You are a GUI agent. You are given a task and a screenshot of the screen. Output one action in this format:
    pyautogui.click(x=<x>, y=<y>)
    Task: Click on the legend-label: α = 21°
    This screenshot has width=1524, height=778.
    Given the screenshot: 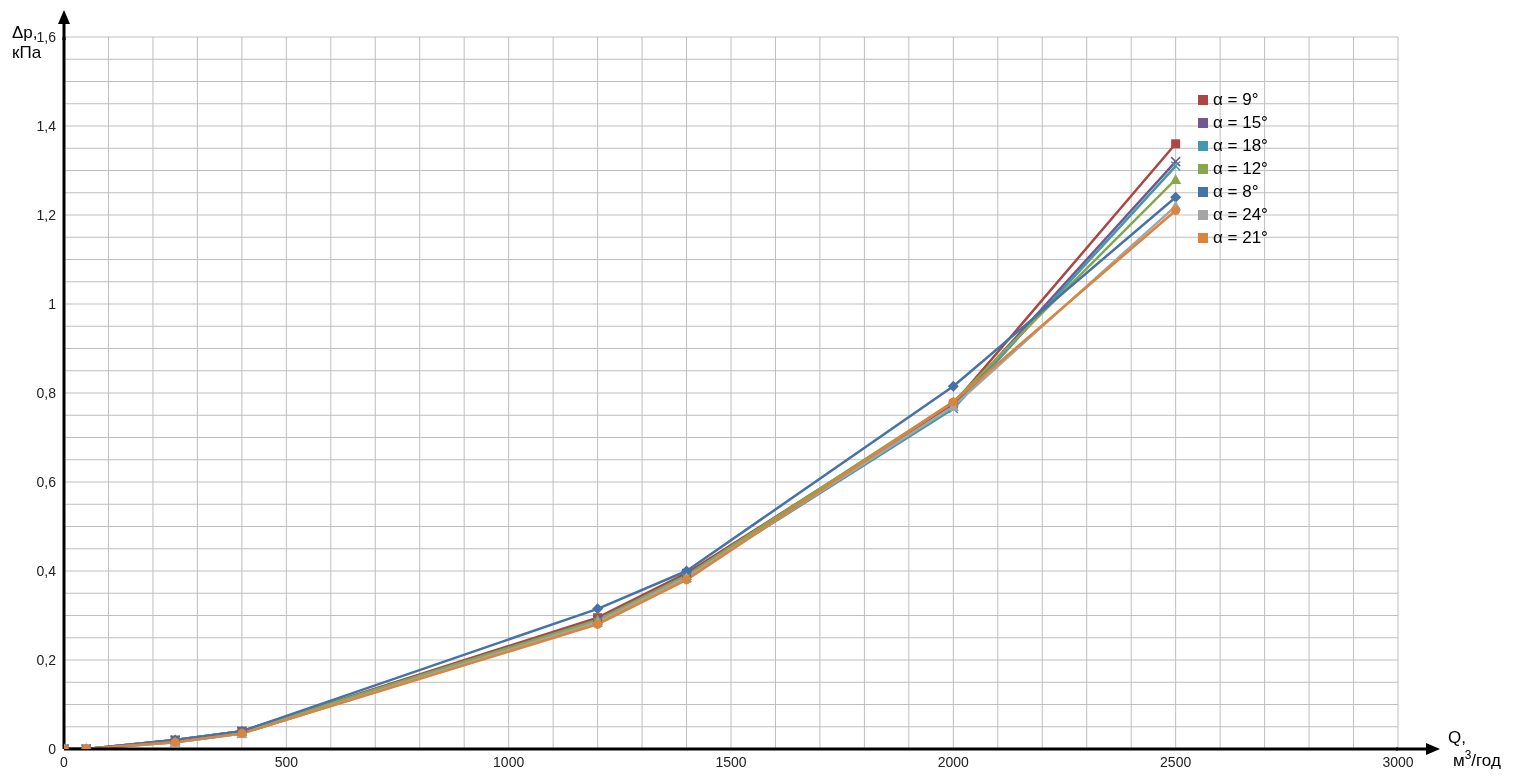 What is the action you would take?
    pyautogui.click(x=1240, y=238)
    